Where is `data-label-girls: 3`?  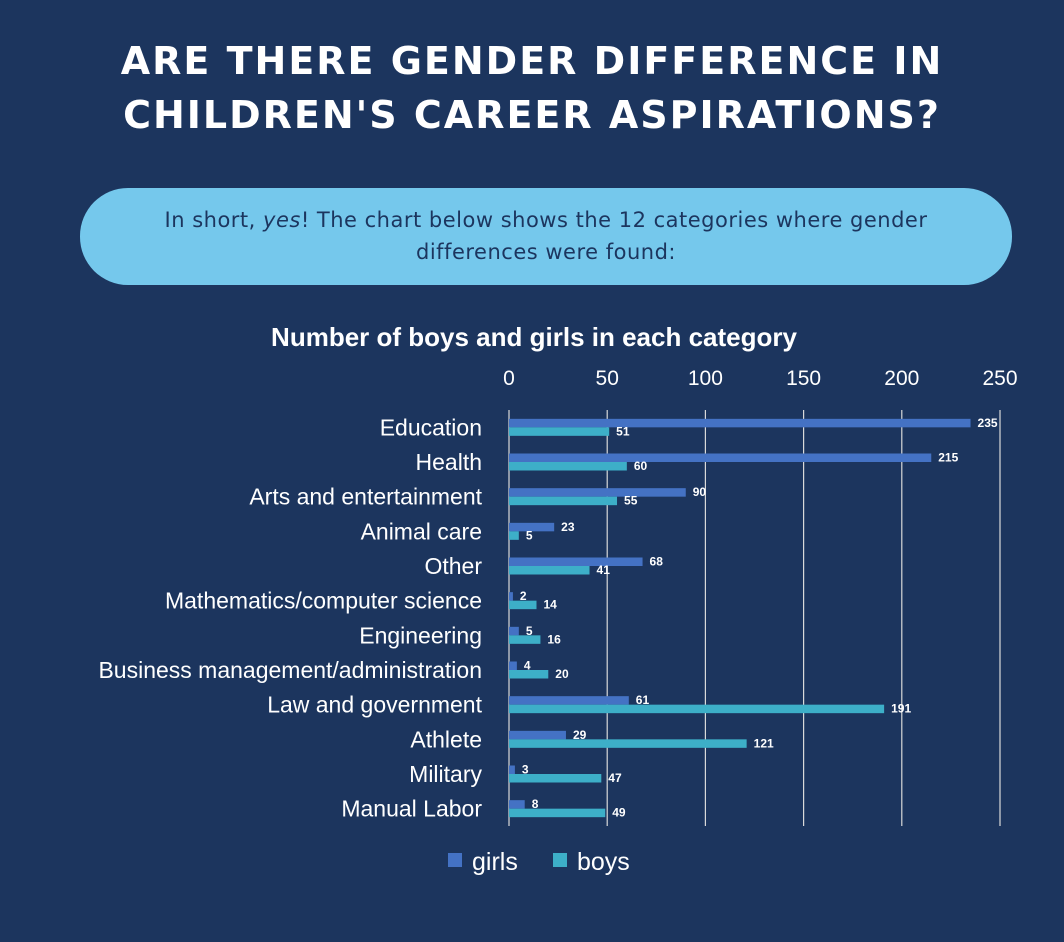
data-label-girls: 3 is located at coordinates (525, 770).